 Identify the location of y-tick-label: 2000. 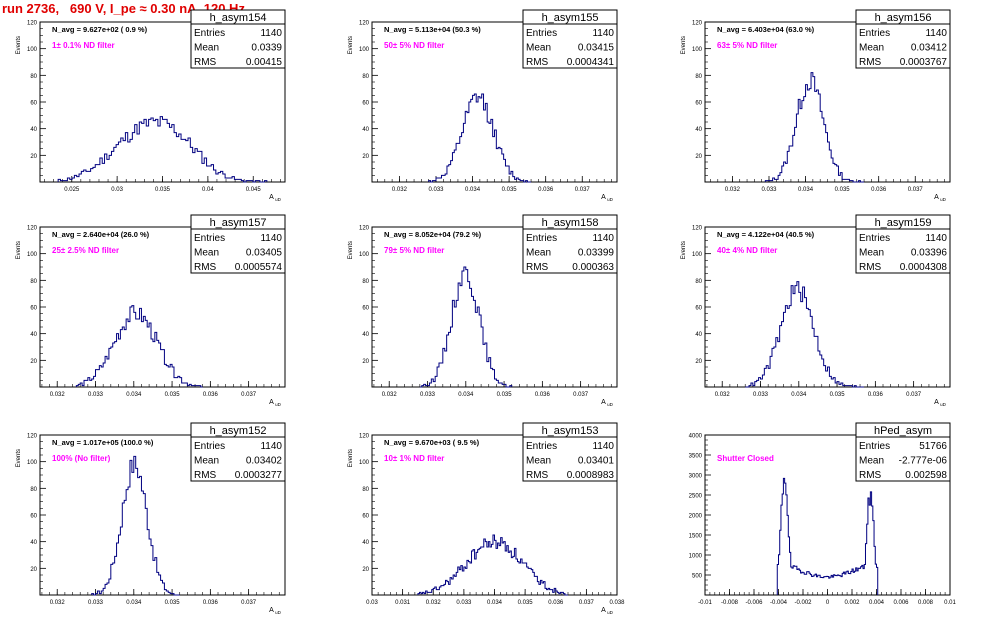
(696, 517).